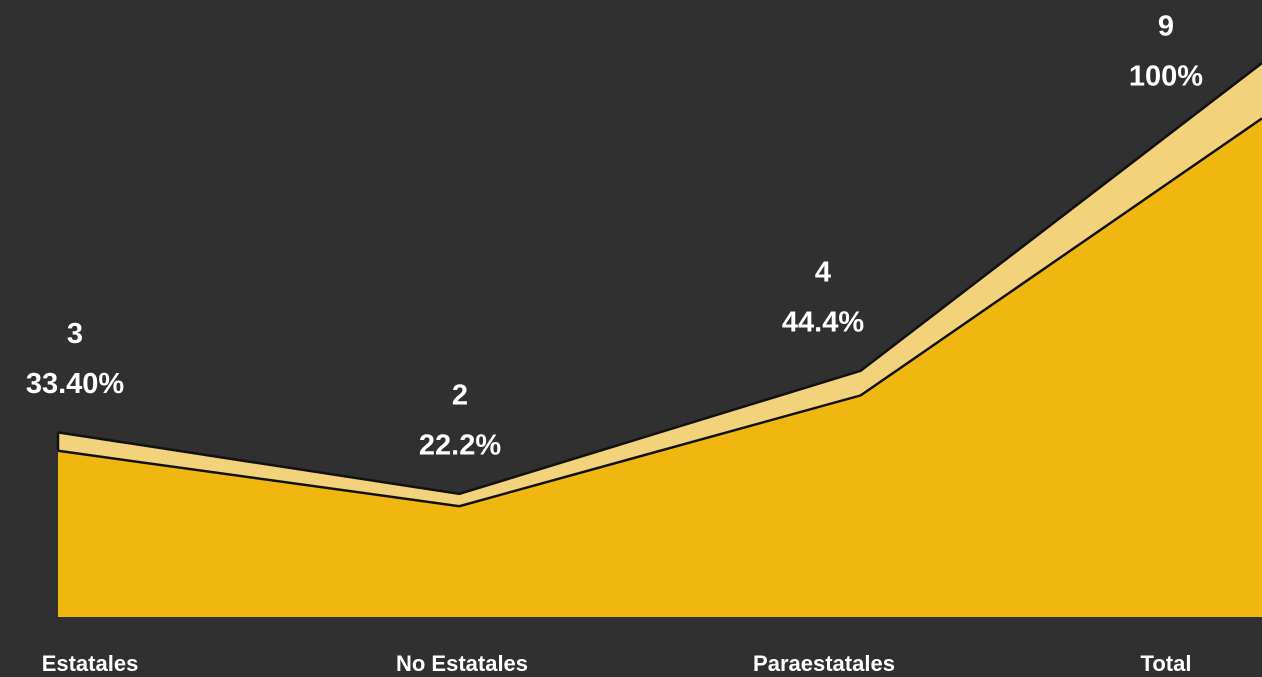 Image resolution: width=1262 pixels, height=677 pixels. Describe the element at coordinates (1166, 663) in the screenshot. I see `x-tick-label: Total` at that location.